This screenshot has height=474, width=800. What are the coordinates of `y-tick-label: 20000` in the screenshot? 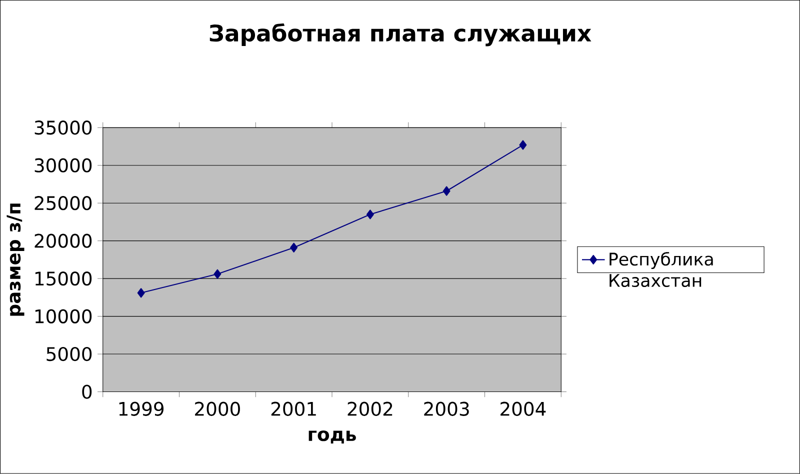 It's located at (63, 241).